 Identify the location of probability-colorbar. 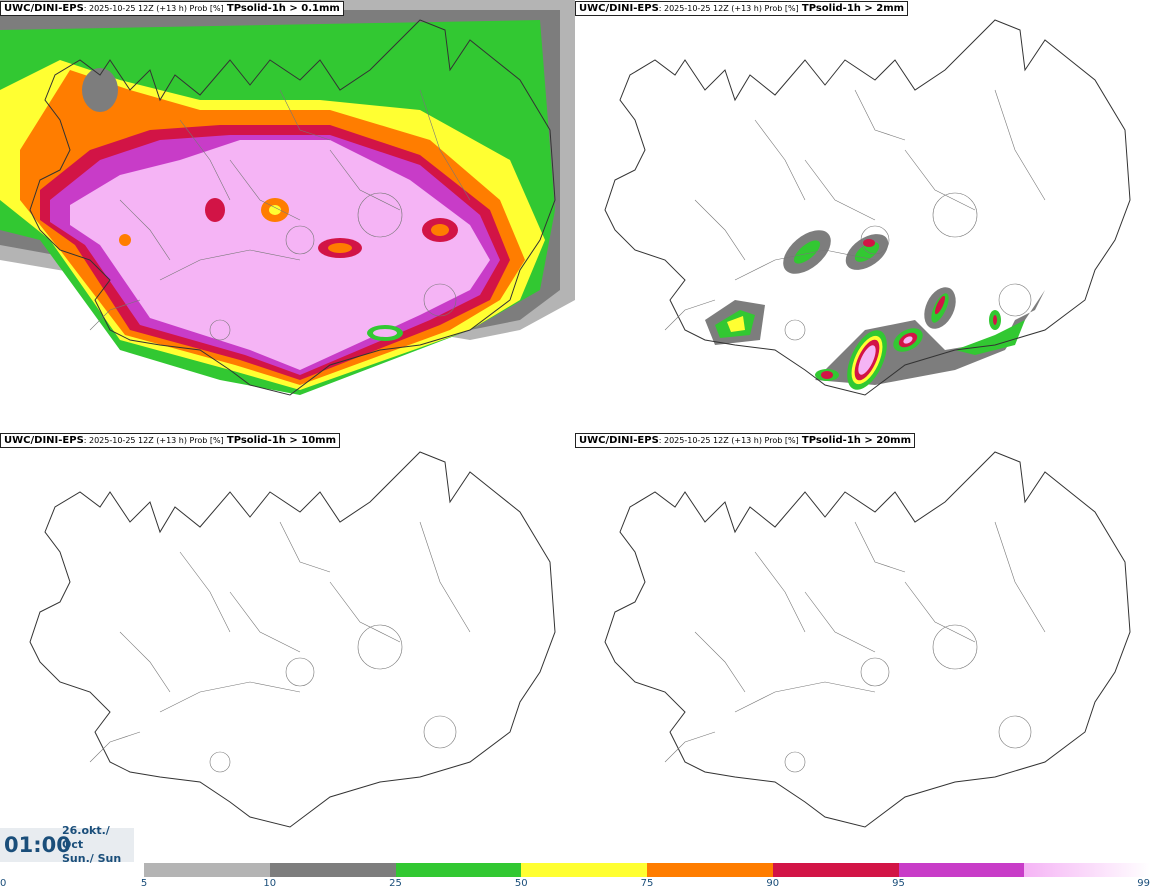
(647, 870).